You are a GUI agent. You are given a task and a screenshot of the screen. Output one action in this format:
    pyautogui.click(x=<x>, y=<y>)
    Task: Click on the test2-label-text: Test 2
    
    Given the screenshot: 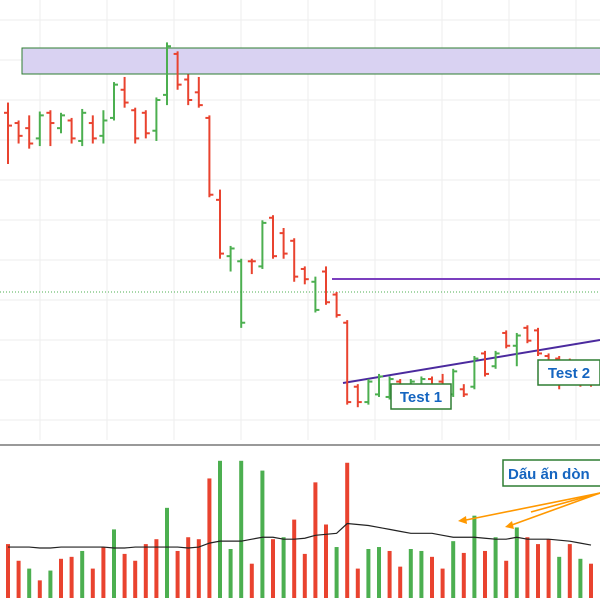 What is the action you would take?
    pyautogui.click(x=569, y=373)
    